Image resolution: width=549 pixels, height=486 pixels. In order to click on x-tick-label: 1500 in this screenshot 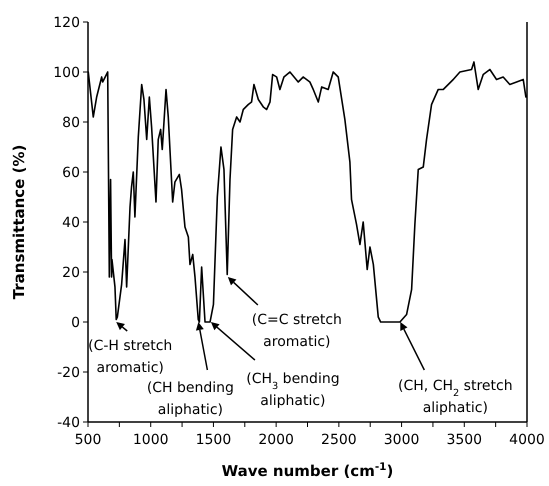, I will do `click(214, 440)`.